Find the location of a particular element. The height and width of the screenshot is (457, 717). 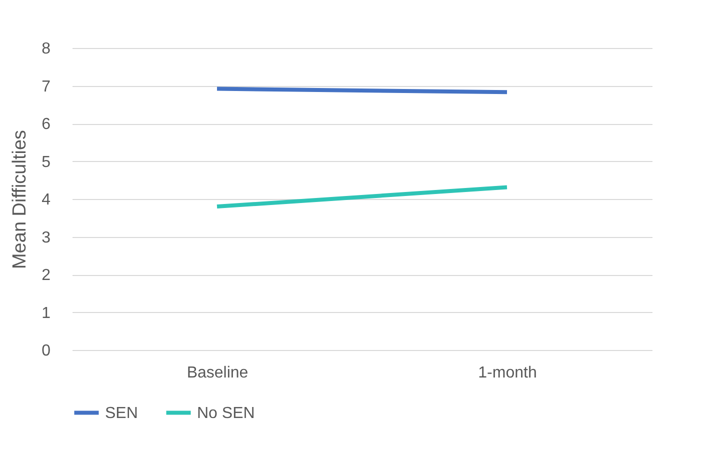

y-tick-label: 5 is located at coordinates (46, 162).